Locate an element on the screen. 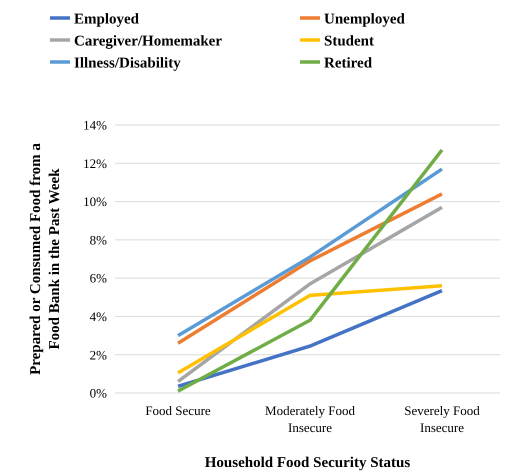 This screenshot has height=475, width=510. y-axis-title: Prepared or Consumed Food from a Food Bank in the Past Week is located at coordinates (45, 258).